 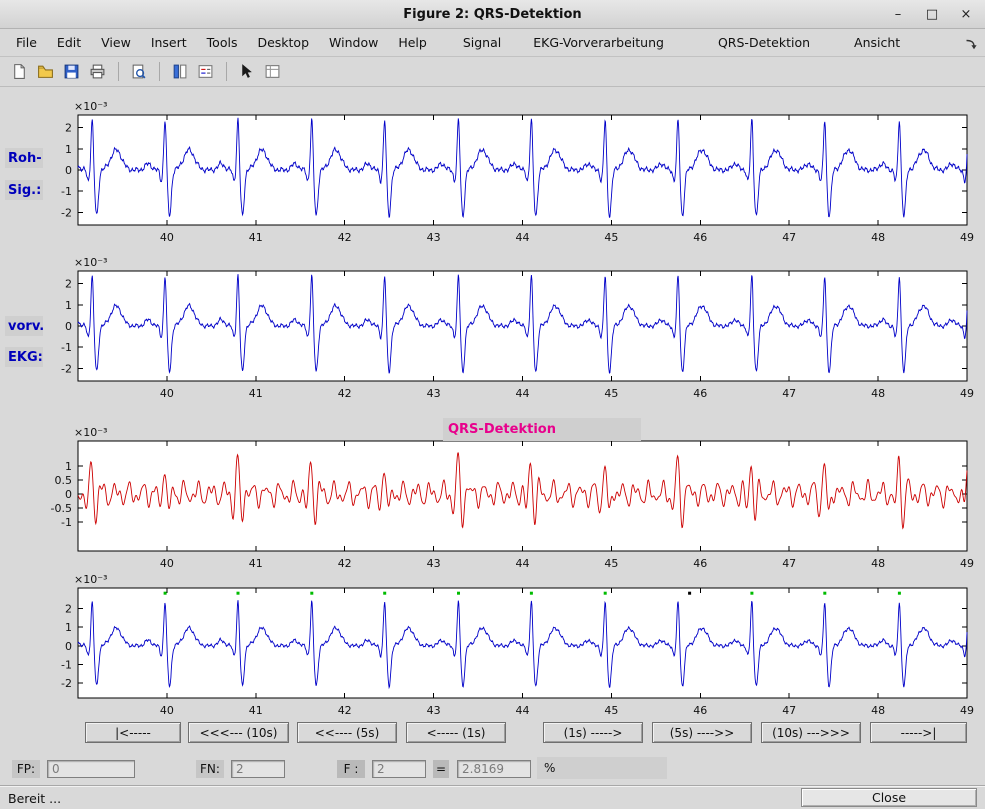 I want to click on menu-tools: Tools, so click(x=222, y=42).